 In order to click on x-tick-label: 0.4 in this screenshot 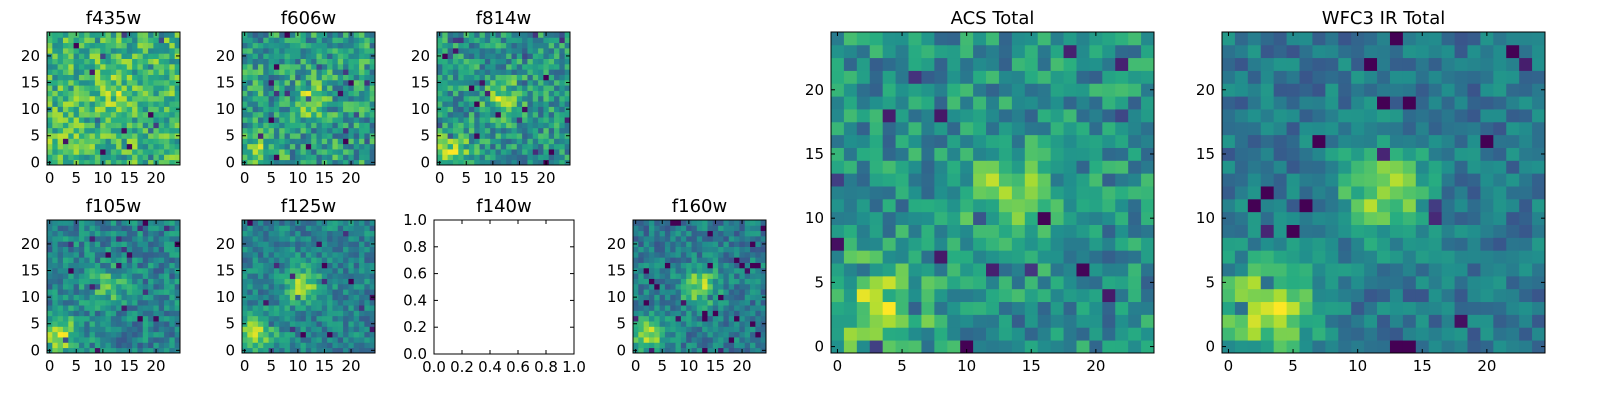, I will do `click(490, 367)`.